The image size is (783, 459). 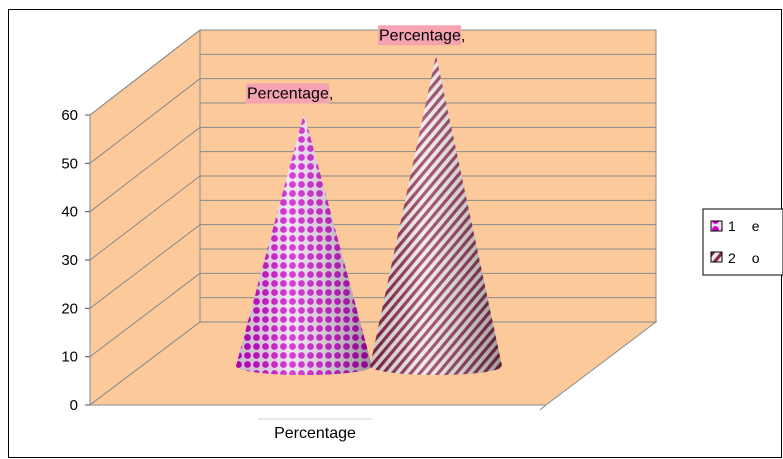 What do you see at coordinates (69, 357) in the screenshot?
I see `y-tick-label: 10` at bounding box center [69, 357].